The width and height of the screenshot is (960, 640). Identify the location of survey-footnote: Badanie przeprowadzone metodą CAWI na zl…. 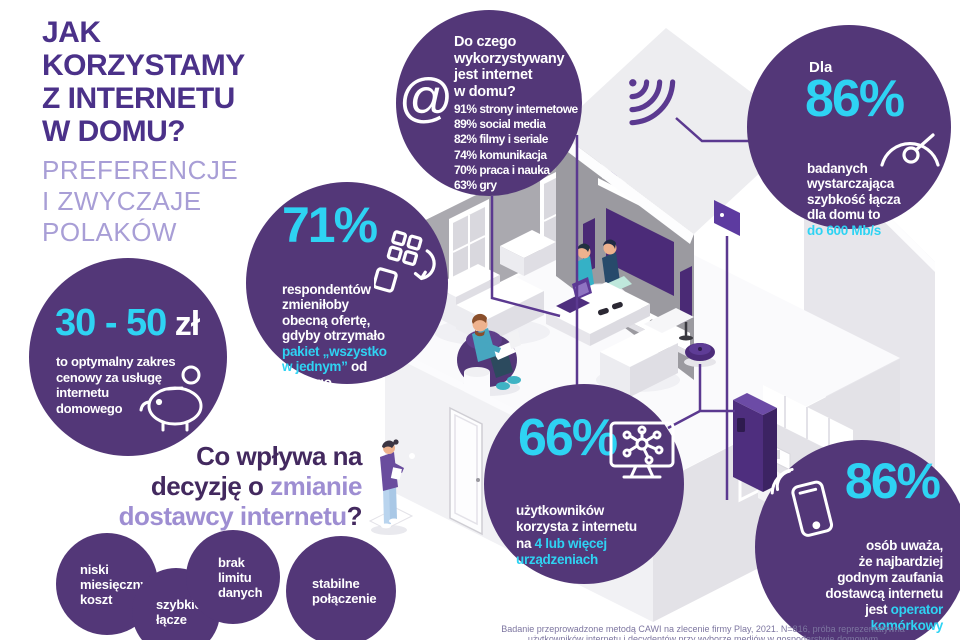
(702, 632).